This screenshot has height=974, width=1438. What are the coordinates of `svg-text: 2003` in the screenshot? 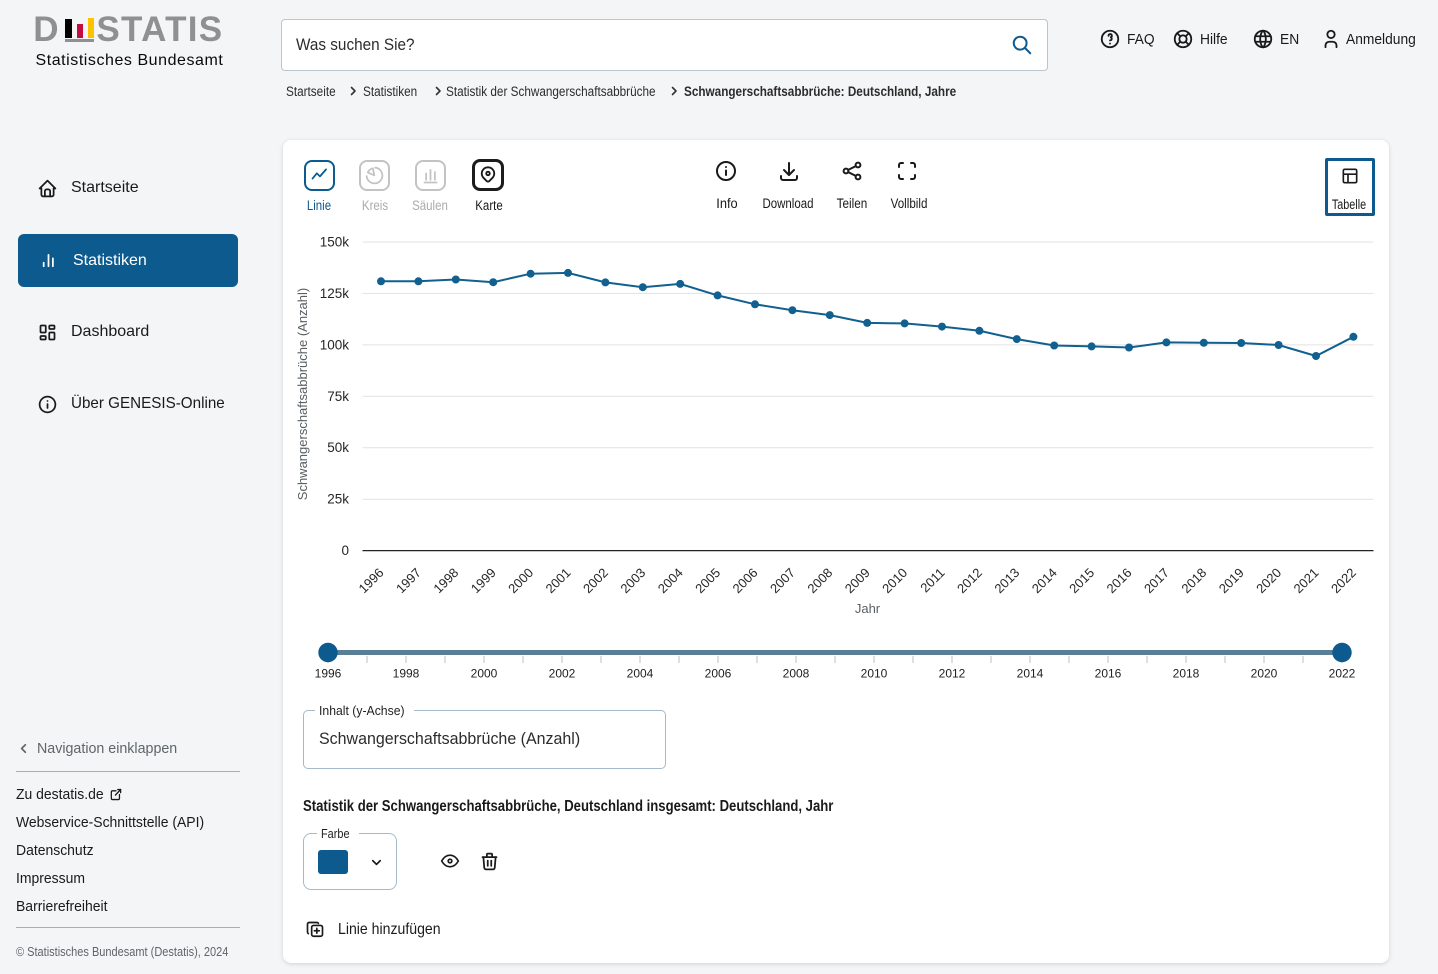 It's located at (632, 580).